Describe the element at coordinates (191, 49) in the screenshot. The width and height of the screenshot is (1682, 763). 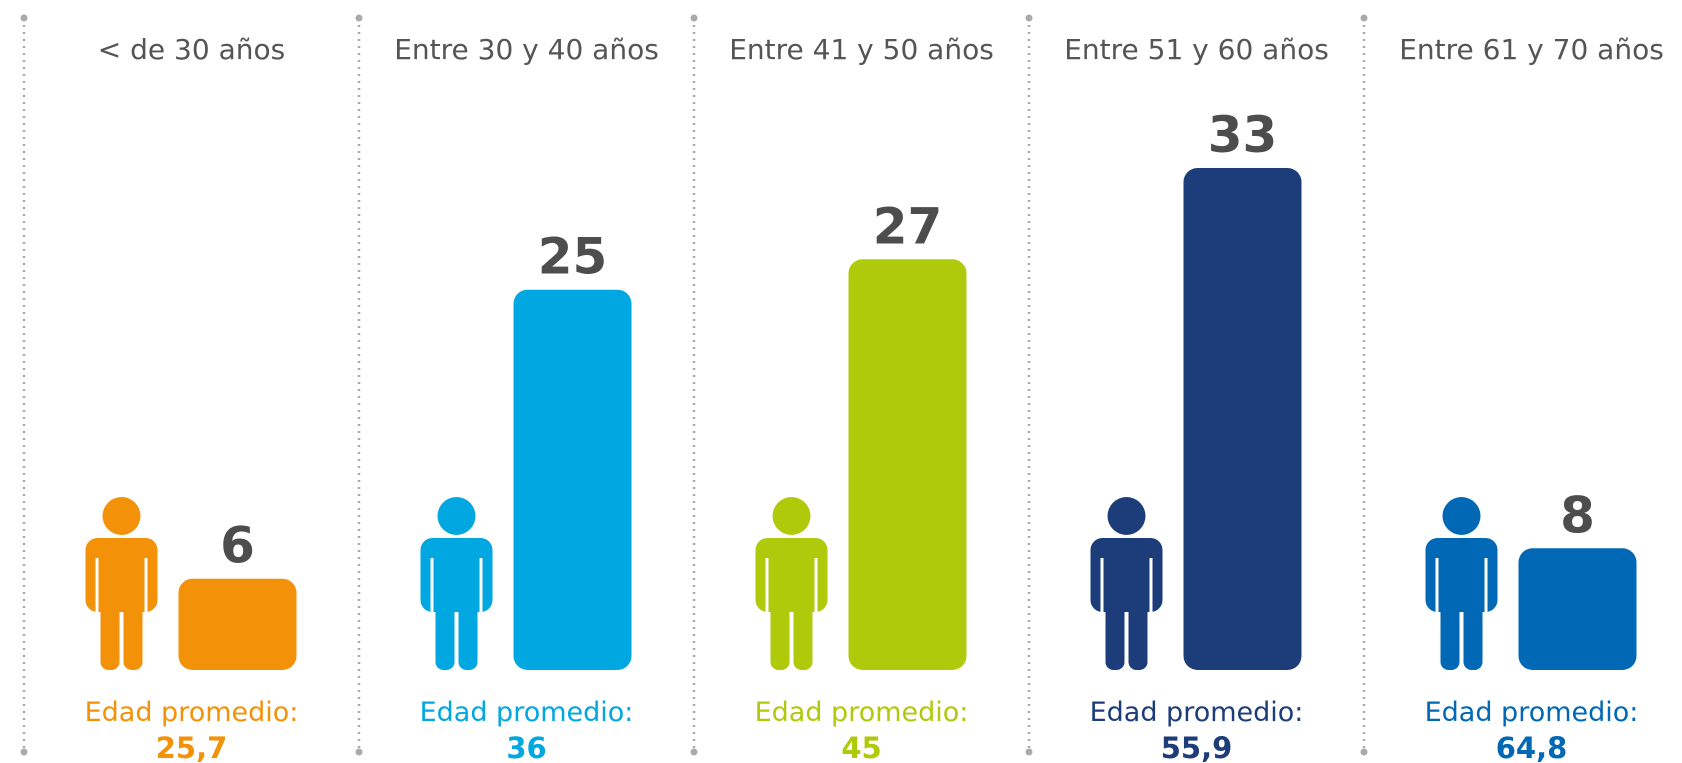
I see `category-label: < de 30 años` at that location.